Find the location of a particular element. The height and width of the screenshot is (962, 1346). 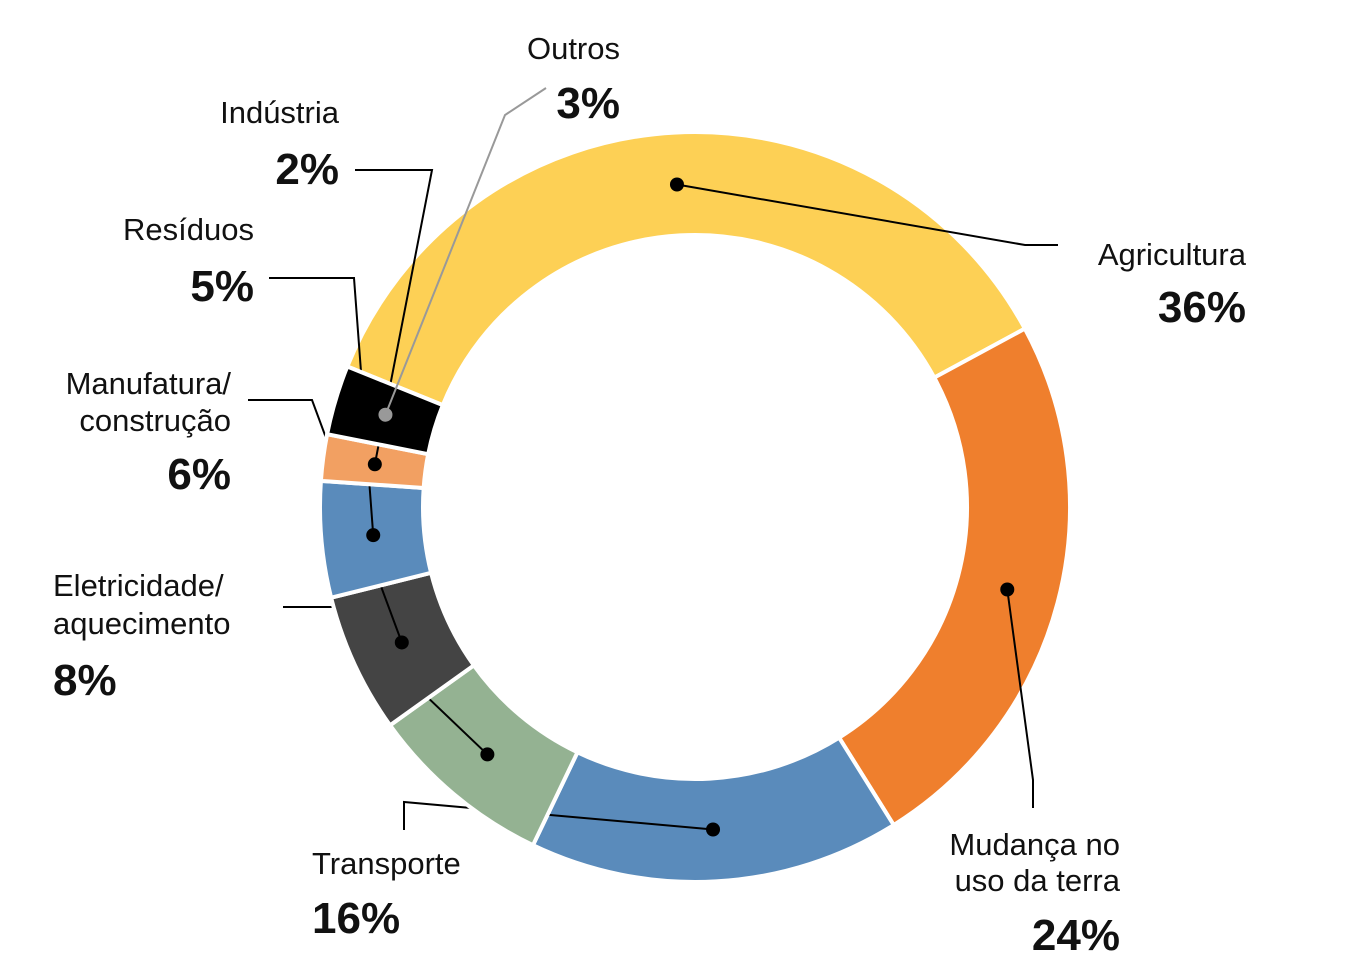

slice-label-eletricidade-aquecimento: Eletricidade/ is located at coordinates (138, 585).